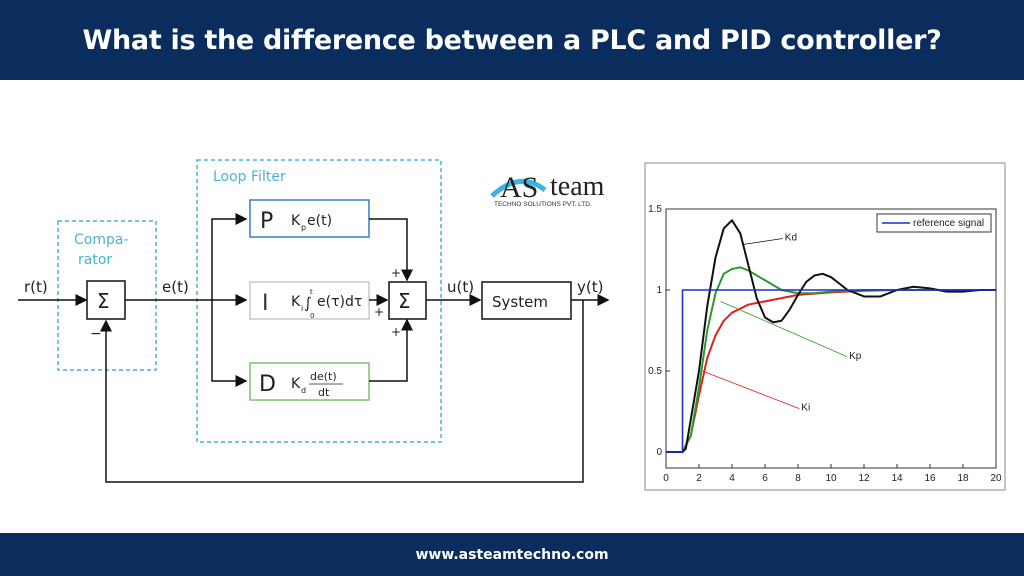 The height and width of the screenshot is (576, 1024). Describe the element at coordinates (396, 332) in the screenshot. I see `plus-sign-d: +` at that location.